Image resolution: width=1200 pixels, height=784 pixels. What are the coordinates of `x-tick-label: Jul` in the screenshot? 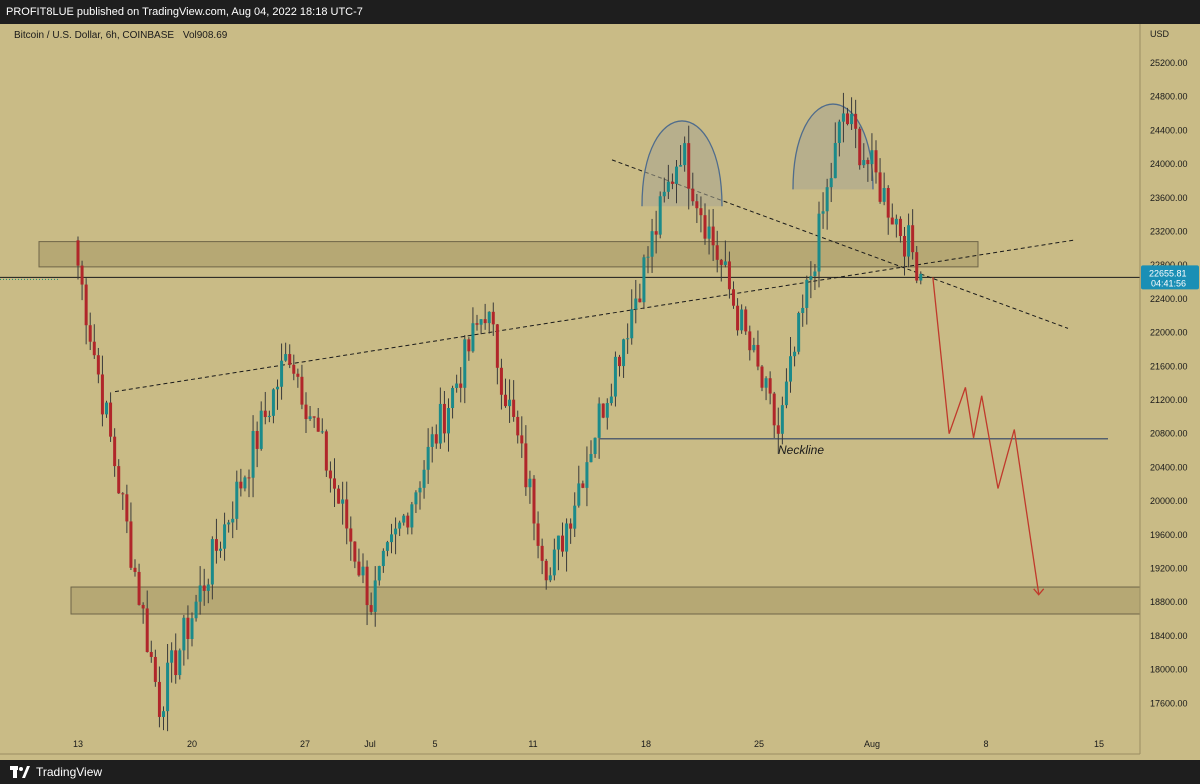 It's located at (370, 744).